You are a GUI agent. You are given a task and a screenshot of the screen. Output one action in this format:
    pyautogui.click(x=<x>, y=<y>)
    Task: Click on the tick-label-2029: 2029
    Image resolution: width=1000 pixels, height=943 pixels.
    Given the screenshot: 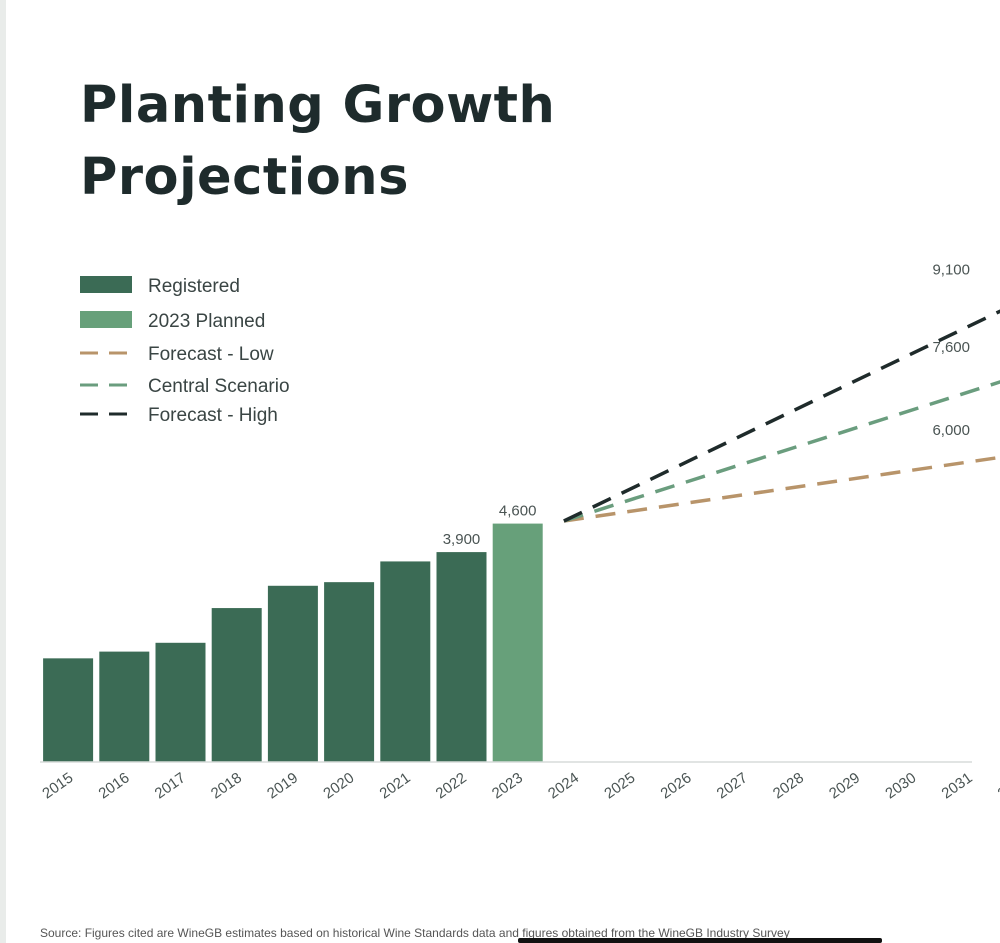 What is the action you would take?
    pyautogui.click(x=844, y=785)
    